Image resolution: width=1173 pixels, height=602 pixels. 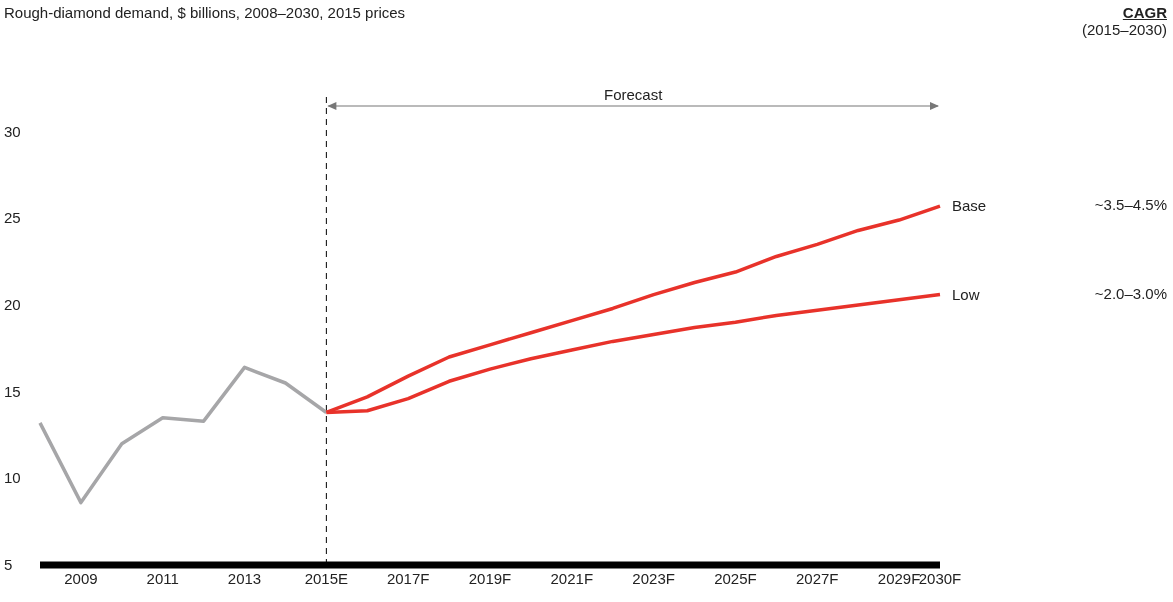 What do you see at coordinates (1144, 12) in the screenshot?
I see `text: CAGR` at bounding box center [1144, 12].